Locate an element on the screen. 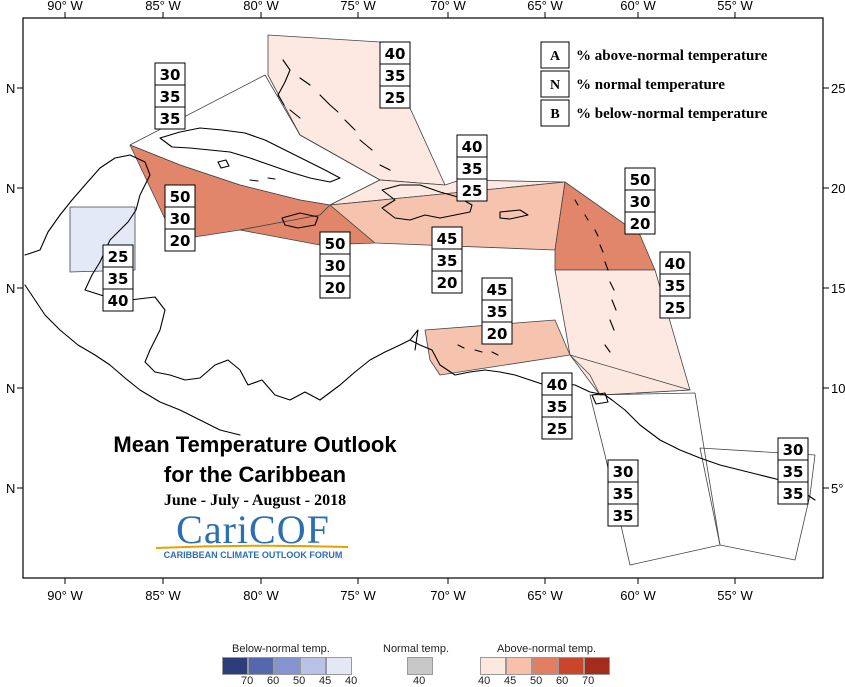 The height and width of the screenshot is (687, 845). axis-bottom-label: 60° W is located at coordinates (638, 595).